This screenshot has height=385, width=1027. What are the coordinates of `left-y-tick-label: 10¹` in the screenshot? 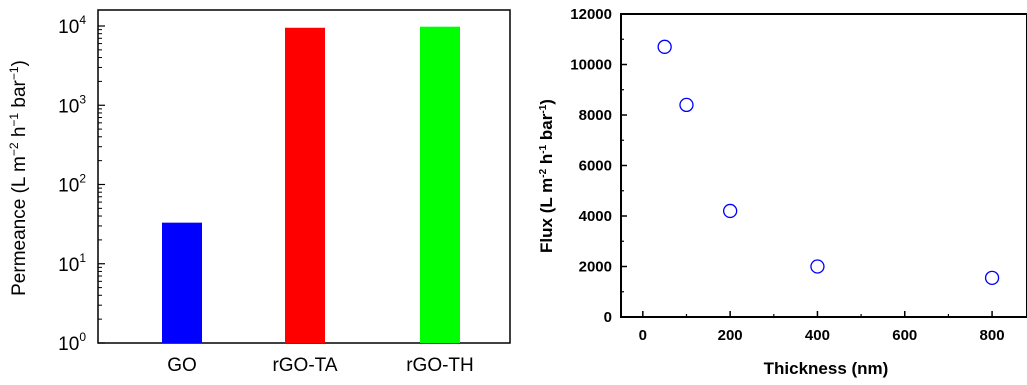 It's located at (72, 263).